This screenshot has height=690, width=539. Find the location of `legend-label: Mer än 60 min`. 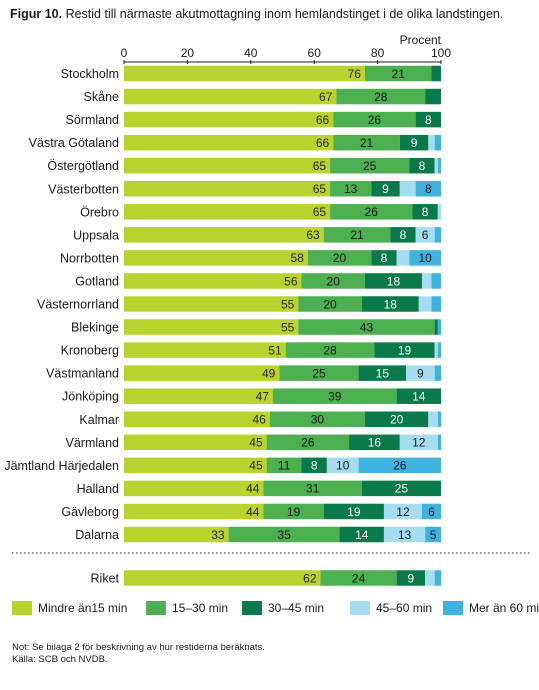

legend-label: Mer än 60 min is located at coordinates (504, 608).